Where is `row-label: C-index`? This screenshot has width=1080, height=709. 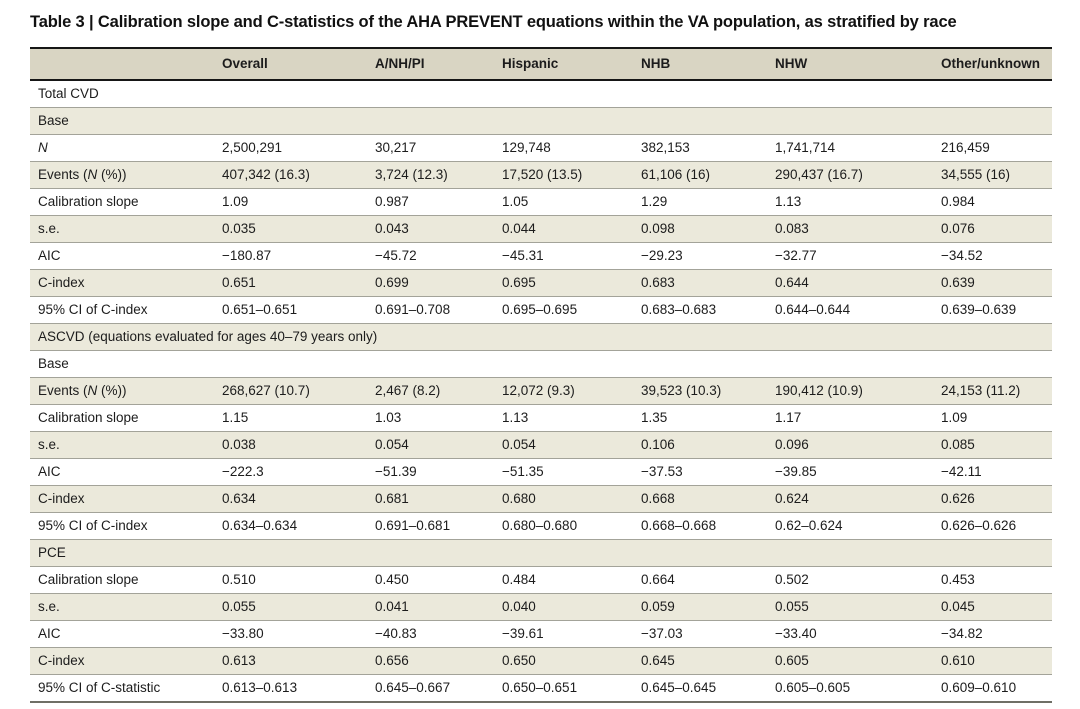
row-label: C-index is located at coordinates (122, 499).